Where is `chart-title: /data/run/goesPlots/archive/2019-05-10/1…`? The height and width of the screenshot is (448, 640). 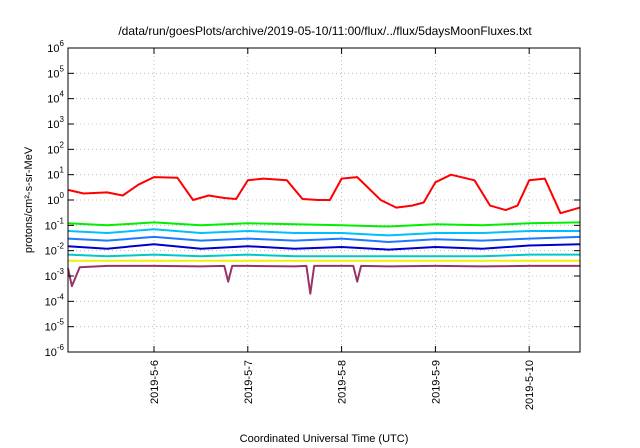 chart-title: /data/run/goesPlots/archive/2019-05-10/1… is located at coordinates (325, 31).